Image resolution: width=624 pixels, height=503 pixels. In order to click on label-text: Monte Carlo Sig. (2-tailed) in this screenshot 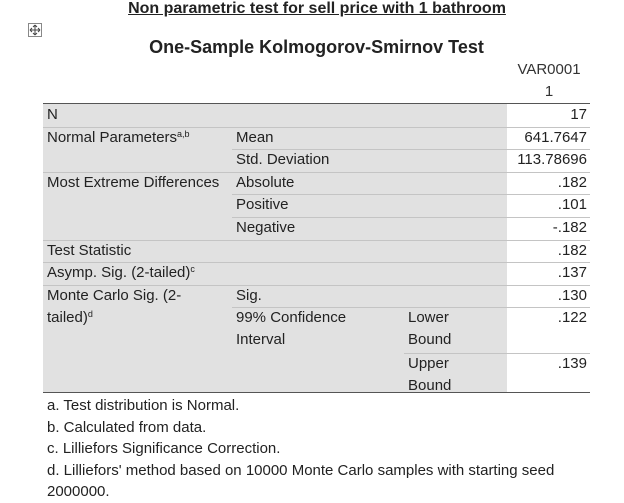, I will do `click(114, 306)`.